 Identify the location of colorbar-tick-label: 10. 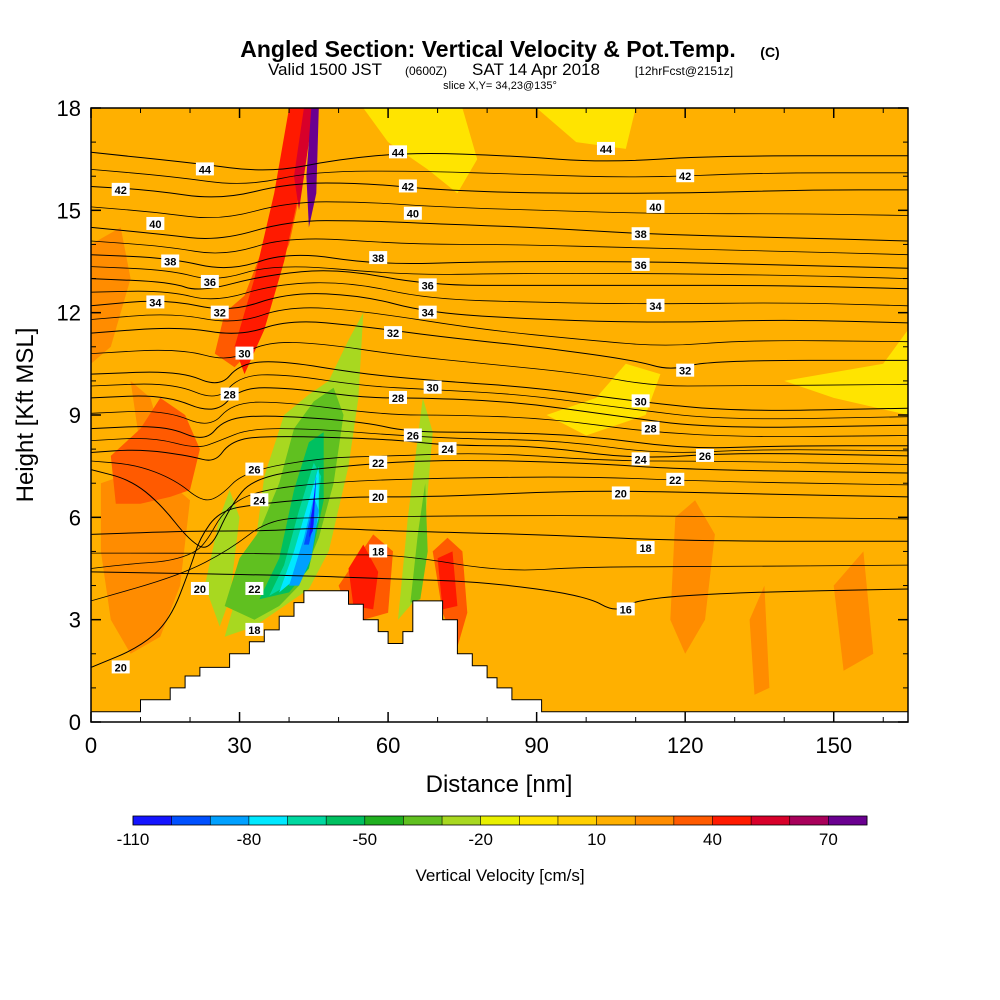
(596, 839).